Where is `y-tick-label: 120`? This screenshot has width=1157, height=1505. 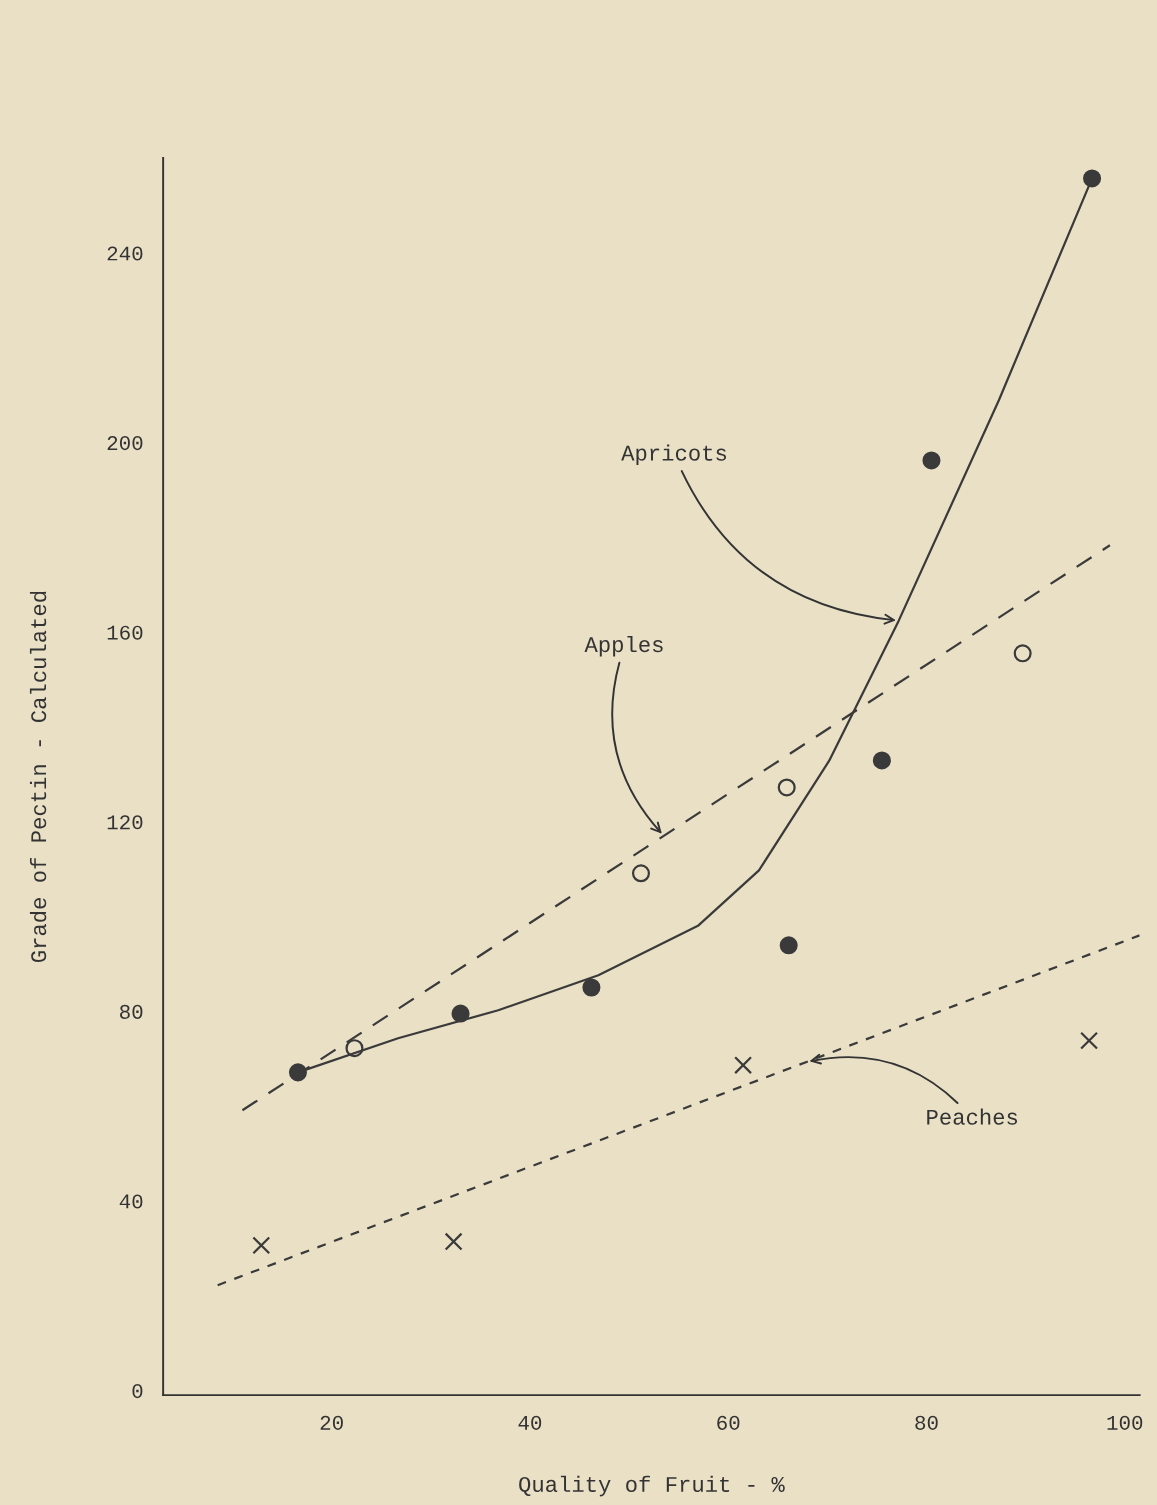
y-tick-label: 120 is located at coordinates (125, 822).